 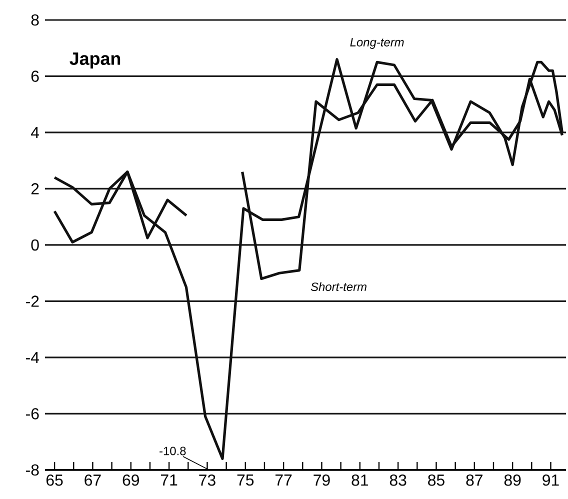 What do you see at coordinates (35, 245) in the screenshot?
I see `y-tick-label: 0` at bounding box center [35, 245].